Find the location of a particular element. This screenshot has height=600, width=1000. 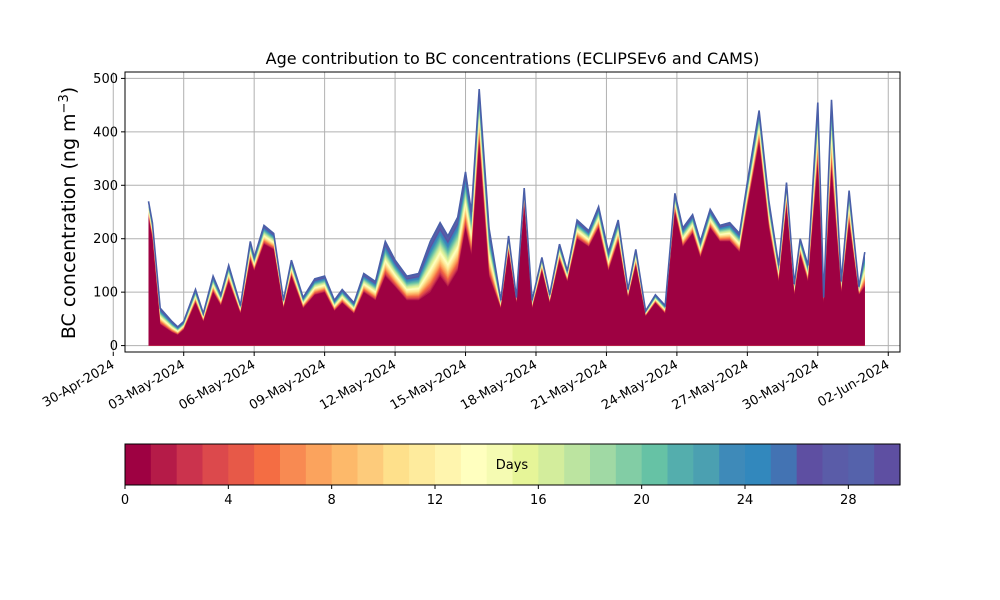

y-axis-label-main: BC concentration (ng m is located at coordinates (69, 226).